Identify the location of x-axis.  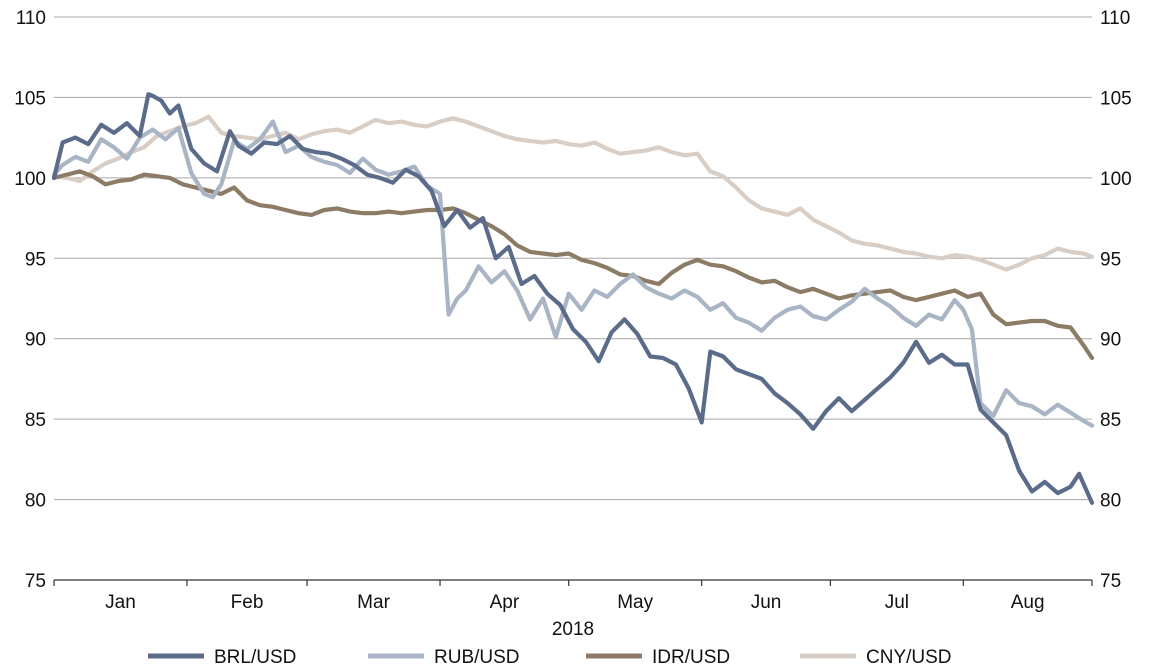
(573, 582).